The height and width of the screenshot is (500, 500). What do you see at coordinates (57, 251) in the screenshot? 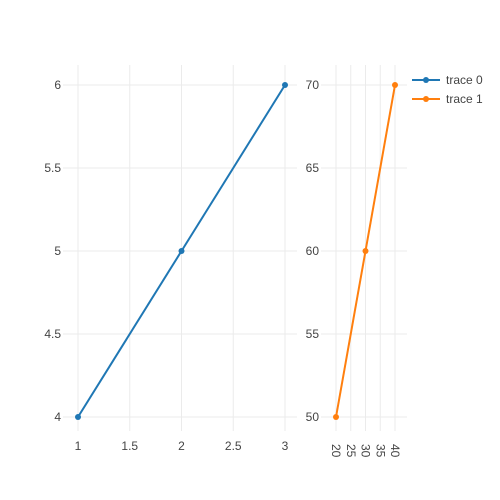
I see `y-tick-label: 5` at bounding box center [57, 251].